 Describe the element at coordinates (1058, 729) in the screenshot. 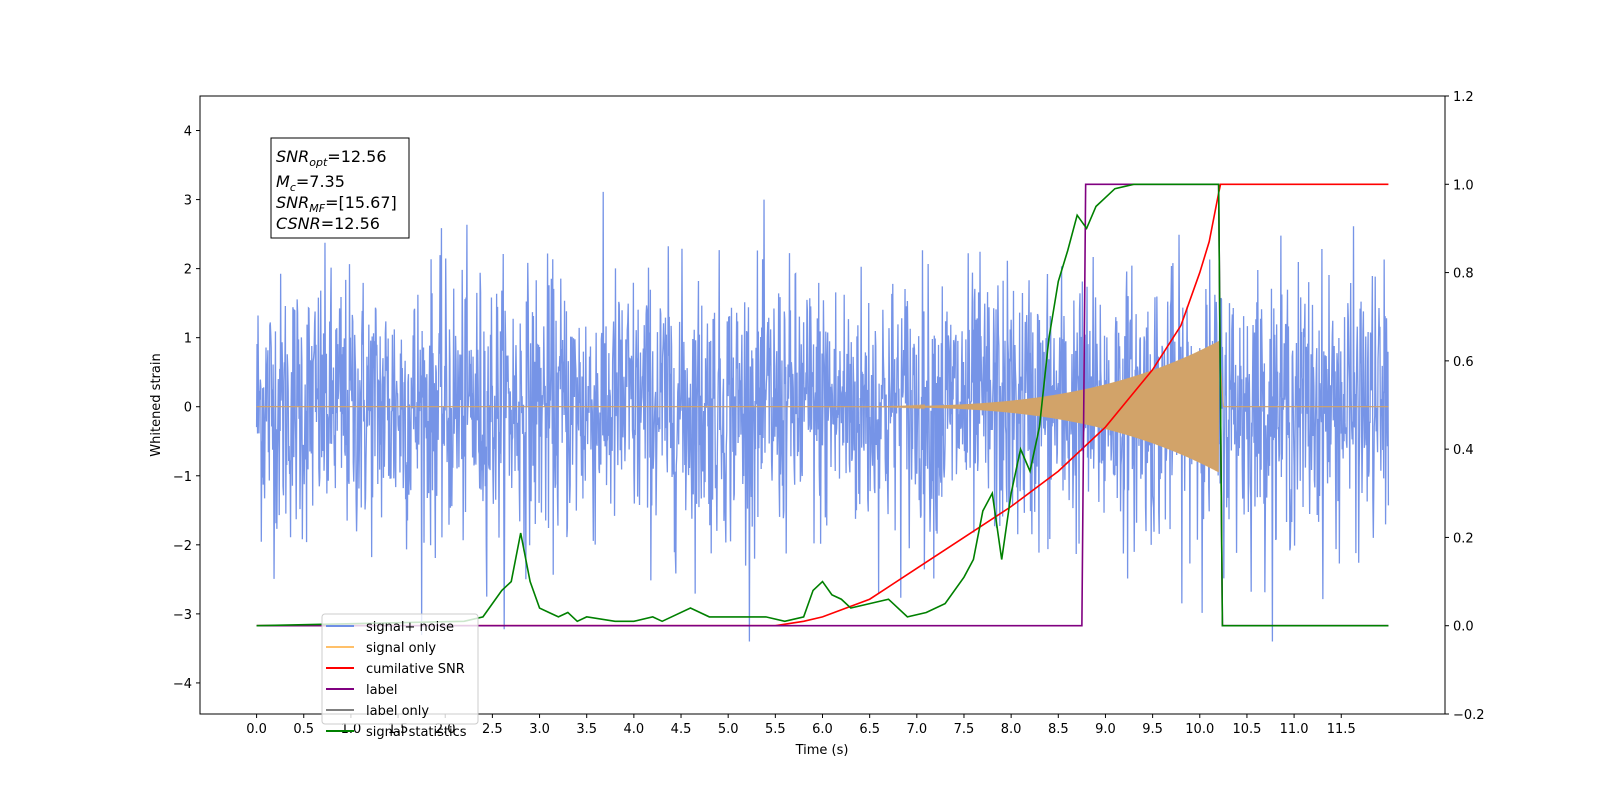

I see `x-tick-label: 8.5` at that location.